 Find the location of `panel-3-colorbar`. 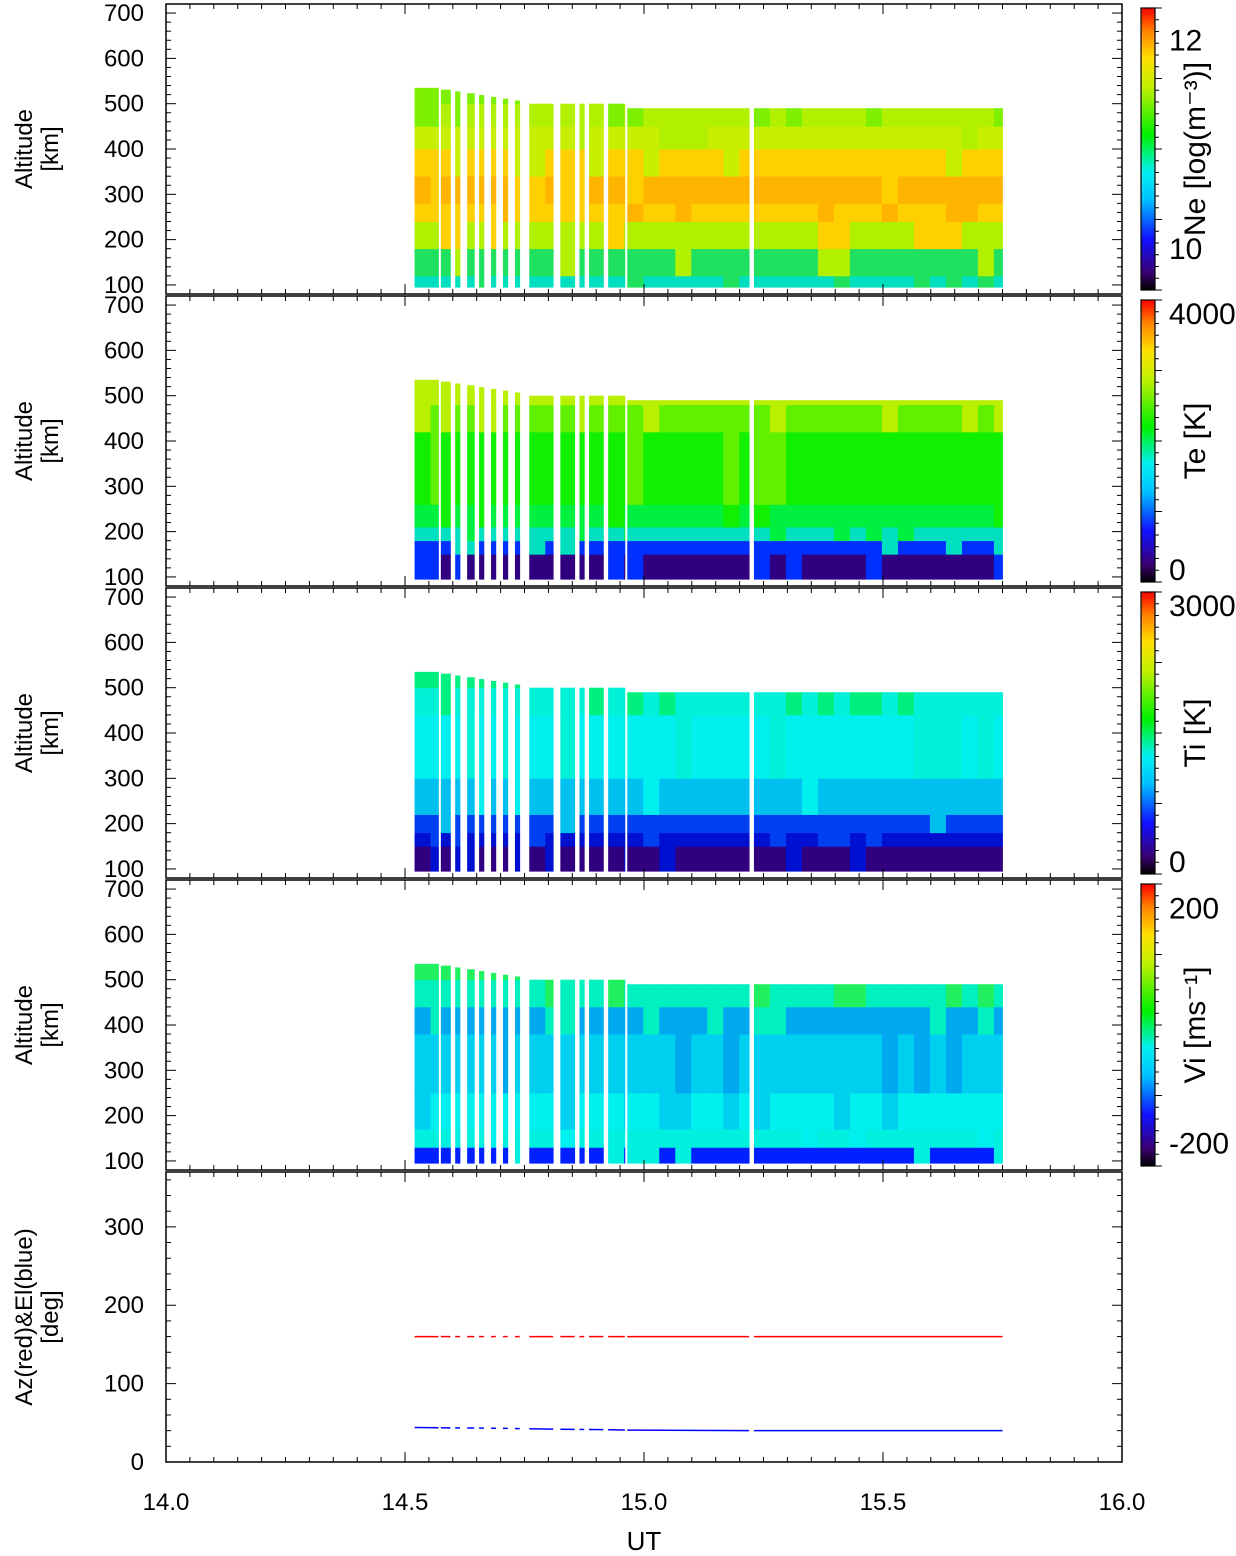

panel-3-colorbar is located at coordinates (1148, 733).